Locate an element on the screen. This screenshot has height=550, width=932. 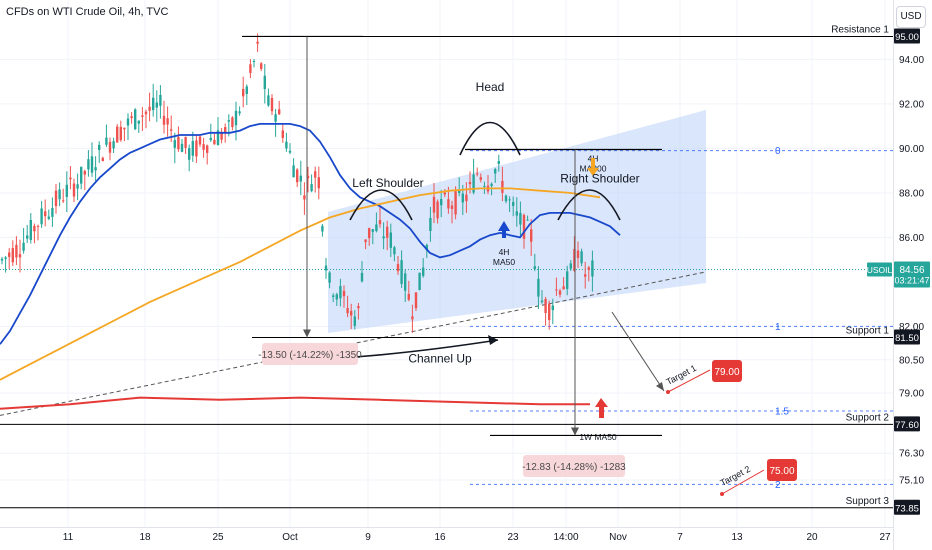
x-tick-label: 23 is located at coordinates (513, 537).